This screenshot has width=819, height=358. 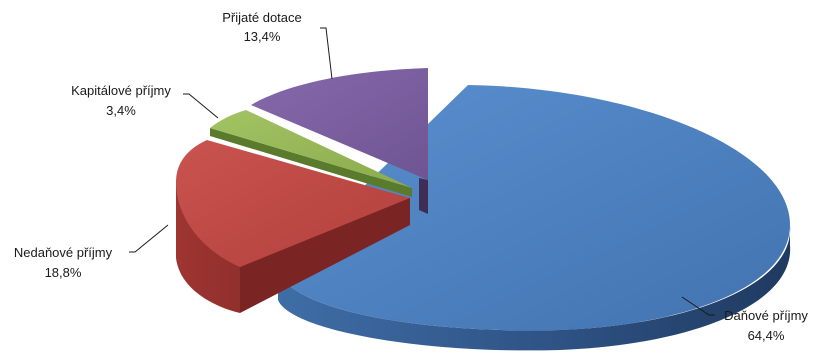 I want to click on slice-kapitalove-prijmy-side, so click(x=311, y=162).